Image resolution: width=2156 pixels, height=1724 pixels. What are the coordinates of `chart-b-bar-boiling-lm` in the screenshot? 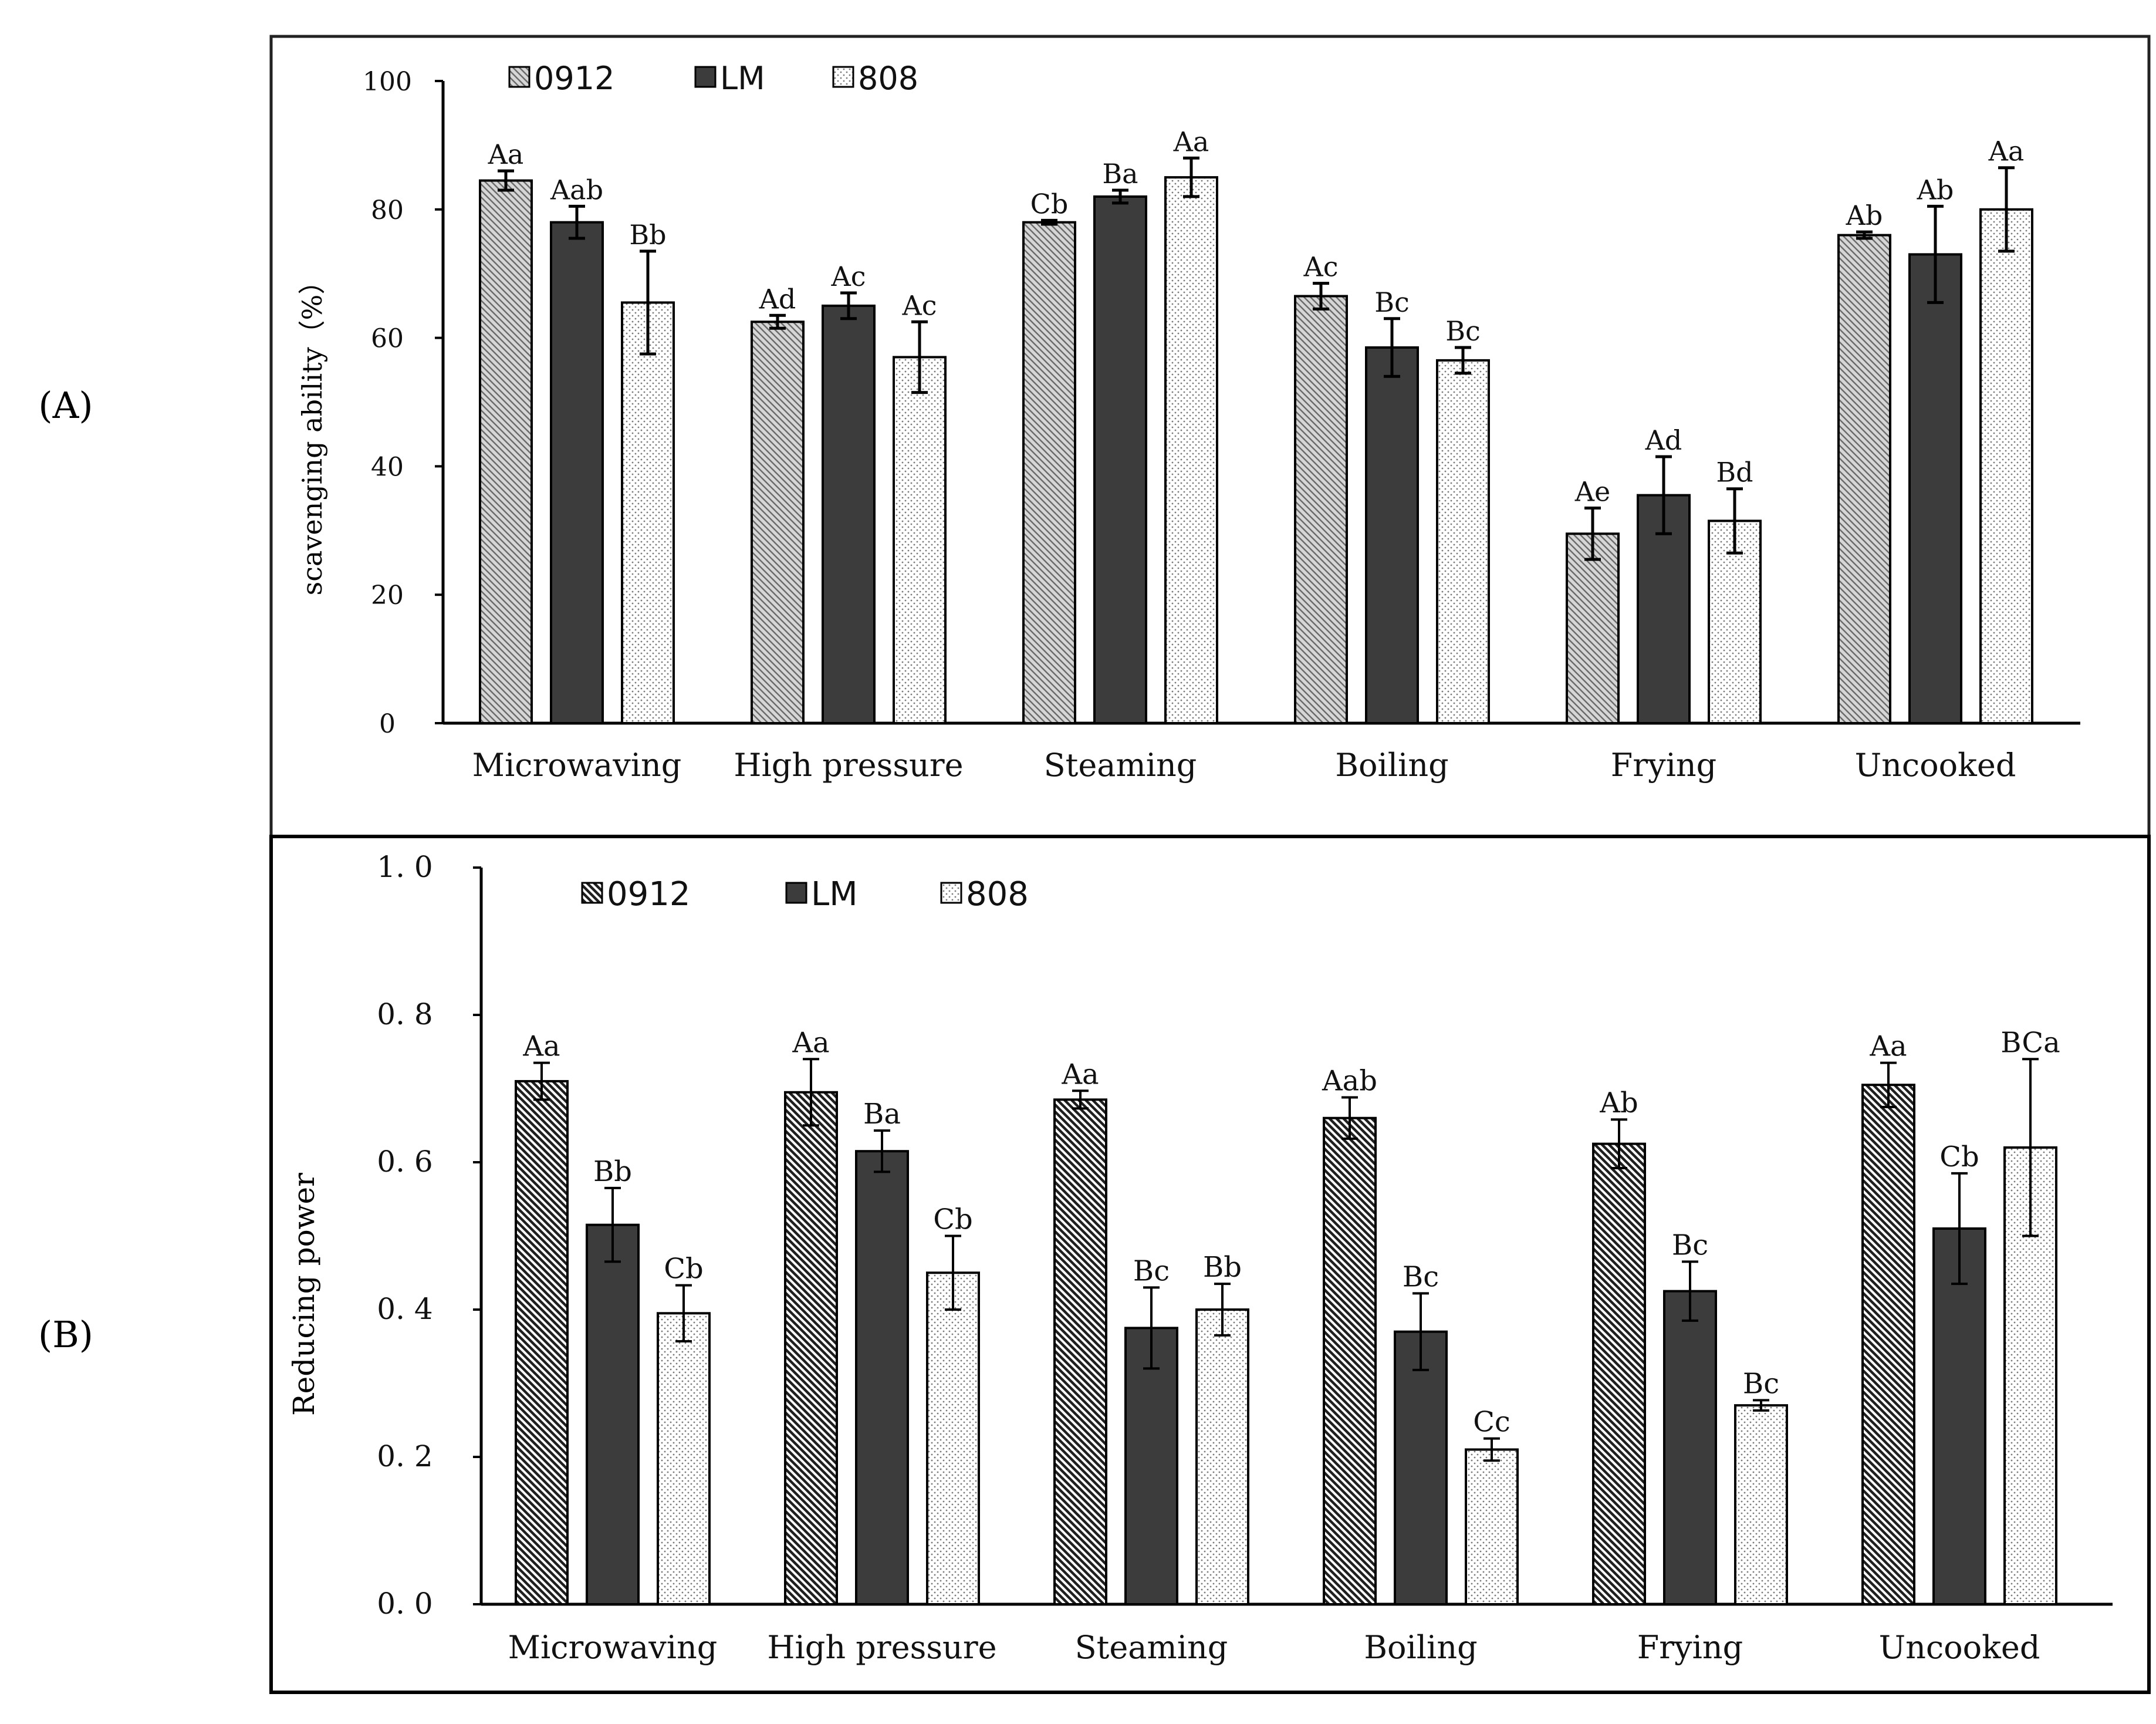 It's located at (1421, 1467).